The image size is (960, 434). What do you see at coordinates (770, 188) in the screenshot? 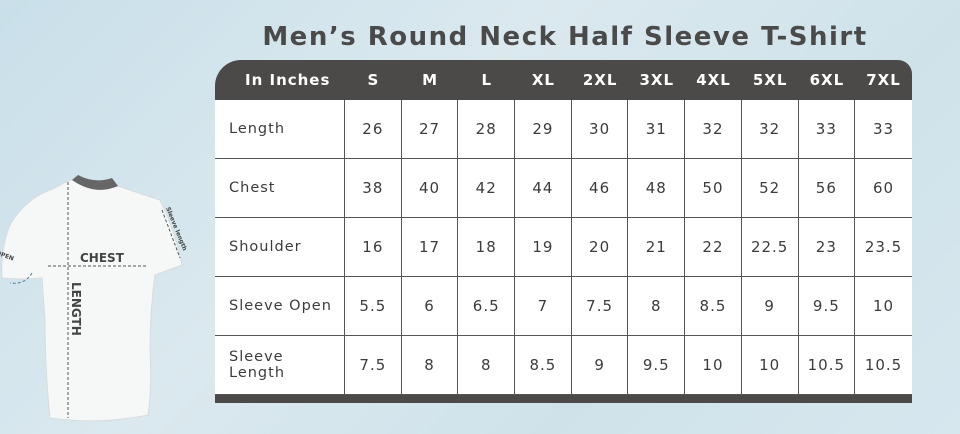
I see `table-cell: 52` at bounding box center [770, 188].